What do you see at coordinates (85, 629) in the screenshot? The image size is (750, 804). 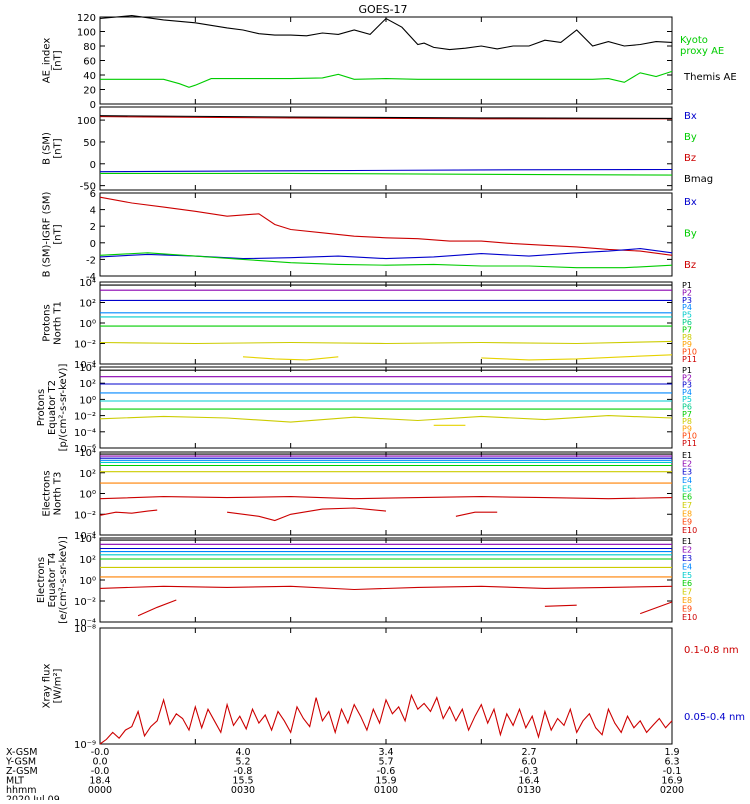 I see `y-tick-label: 10⁻⁸` at bounding box center [85, 629].